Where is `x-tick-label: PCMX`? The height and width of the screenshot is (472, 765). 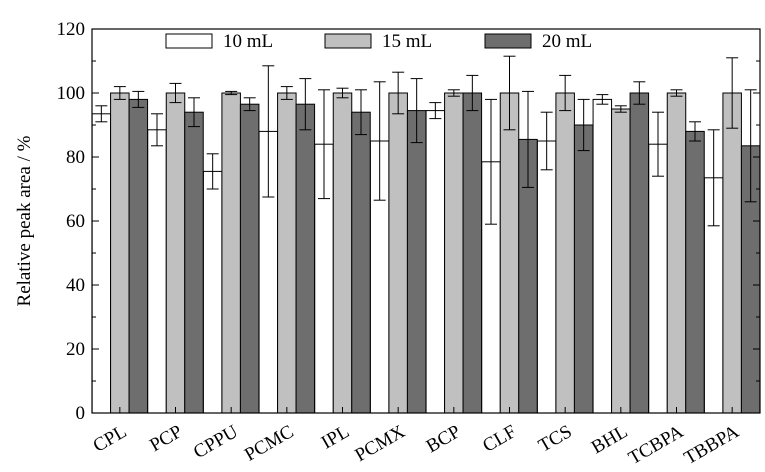 x-tick-label: PCMX is located at coordinates (380, 443).